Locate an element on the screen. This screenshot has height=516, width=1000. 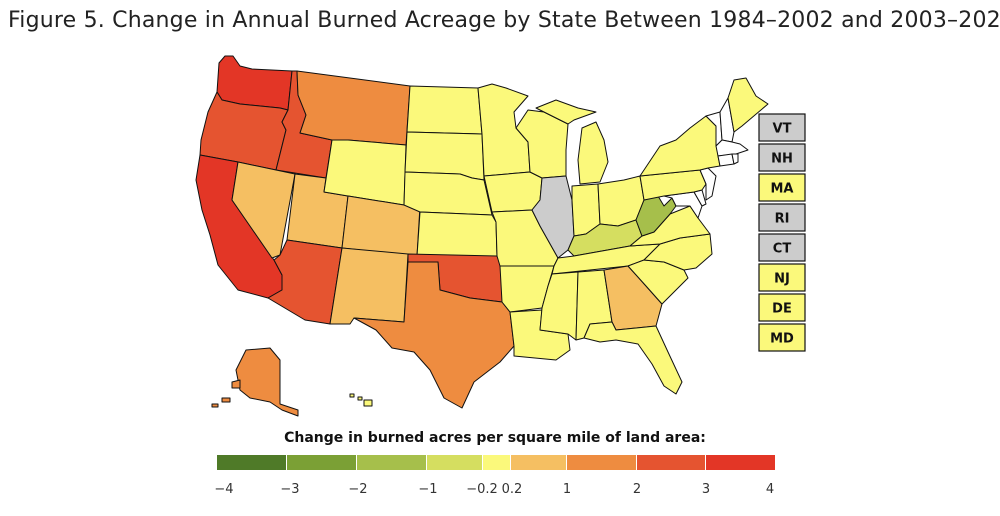
small-state-label: CT is located at coordinates (782, 249).